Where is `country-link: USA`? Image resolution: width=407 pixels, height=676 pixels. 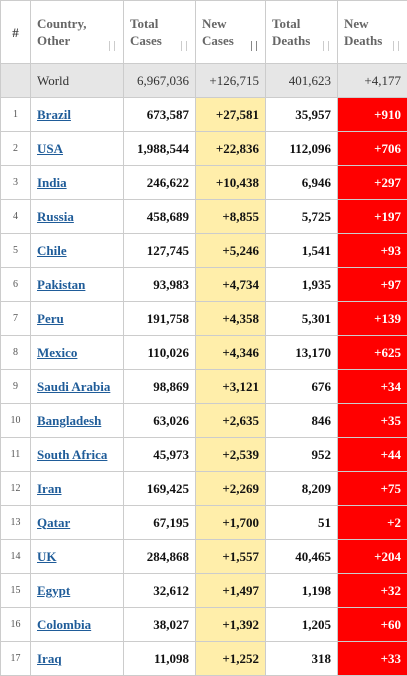
country-link: USA is located at coordinates (50, 148).